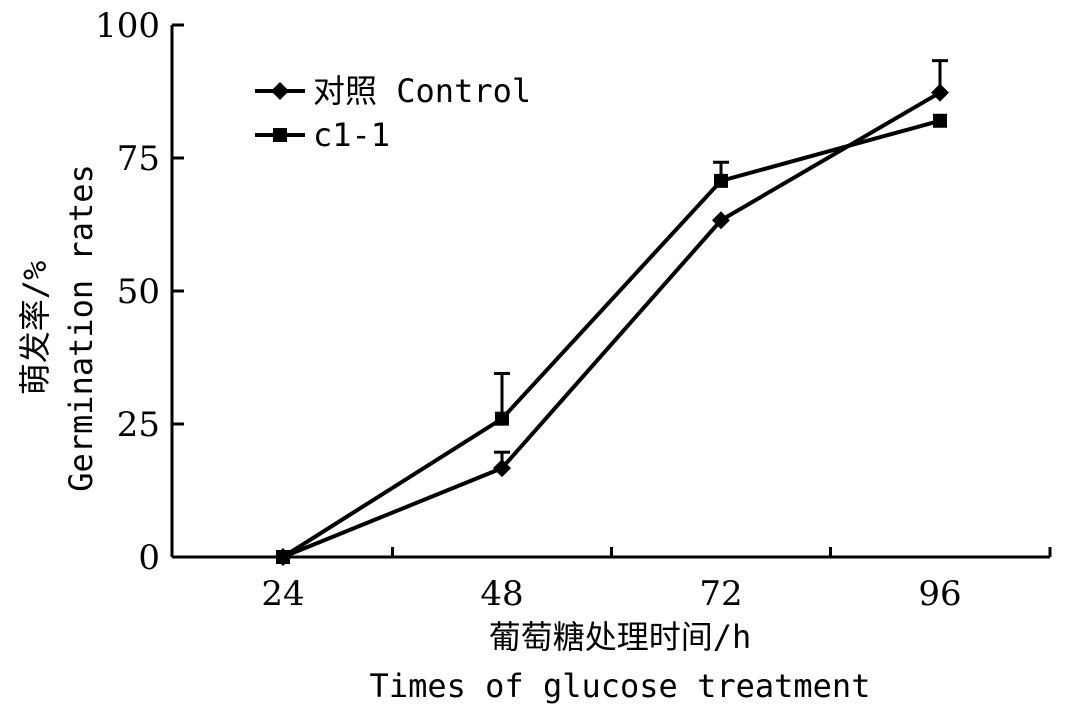  What do you see at coordinates (720, 594) in the screenshot?
I see `x-tick-label: 72` at bounding box center [720, 594].